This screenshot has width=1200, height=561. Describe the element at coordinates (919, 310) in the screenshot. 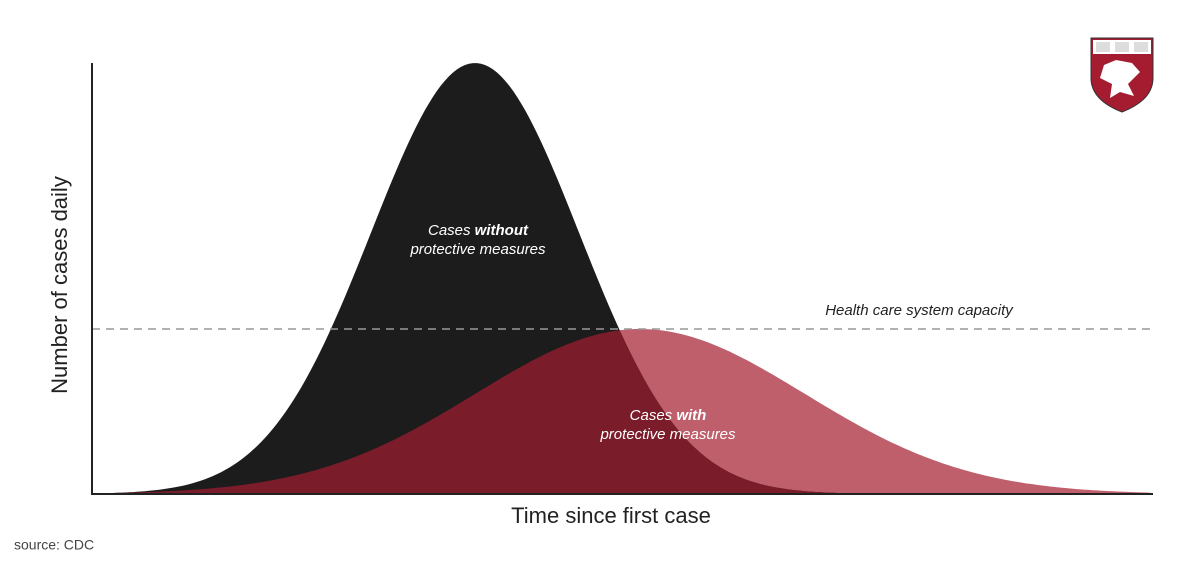

I see `capacity-label: Health care system capacity` at that location.